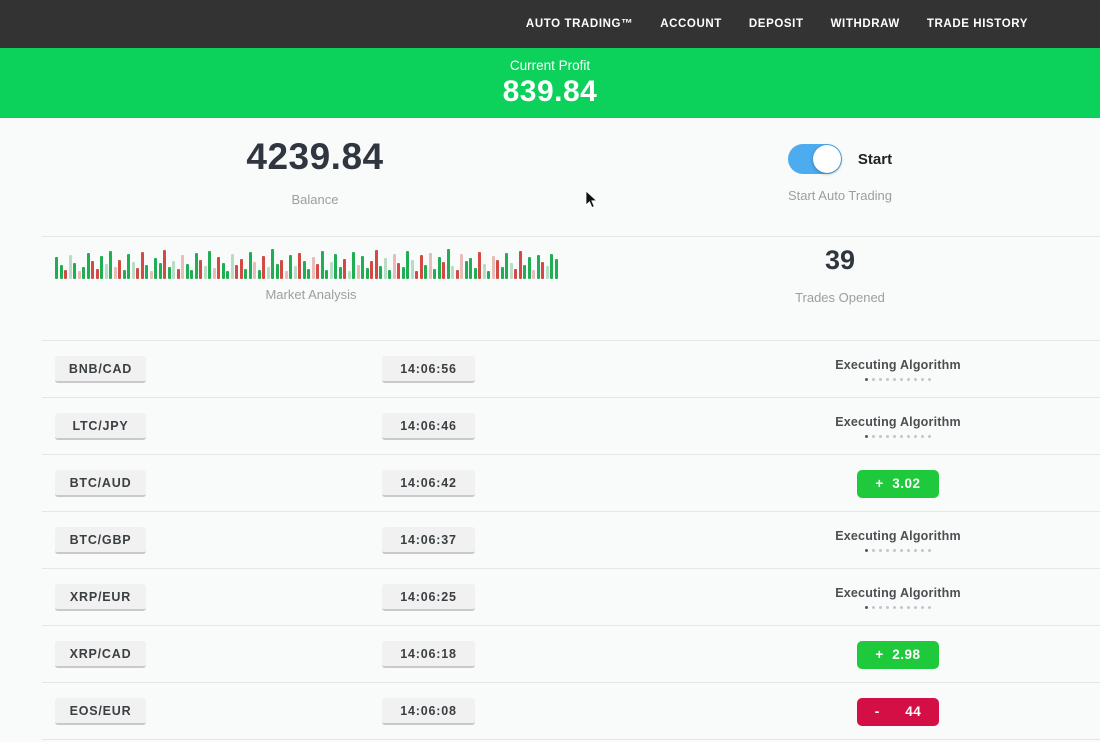 This screenshot has height=742, width=1100. What do you see at coordinates (311, 294) in the screenshot?
I see `market-analysis-label: Market Analysis` at bounding box center [311, 294].